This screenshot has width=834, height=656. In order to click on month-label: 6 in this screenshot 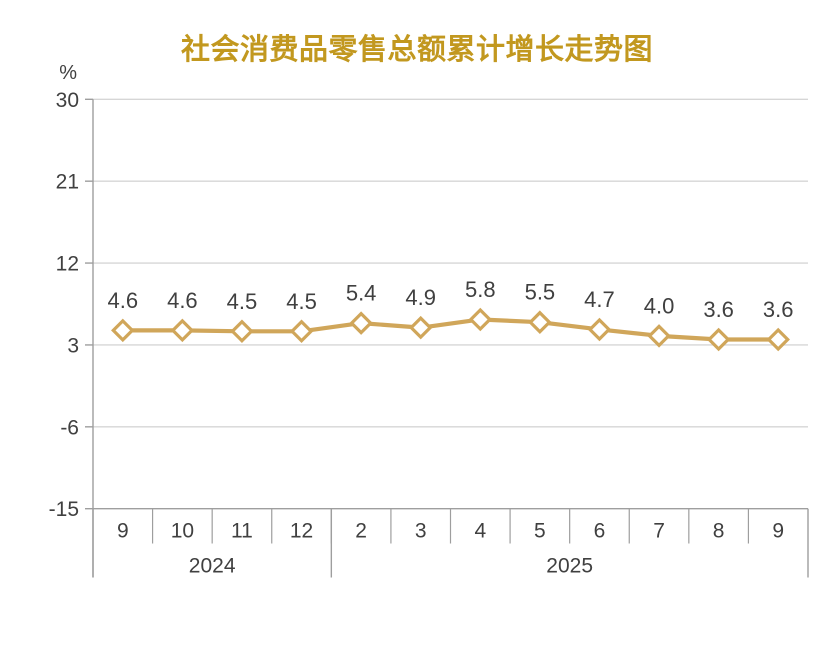, I will do `click(600, 531)`.